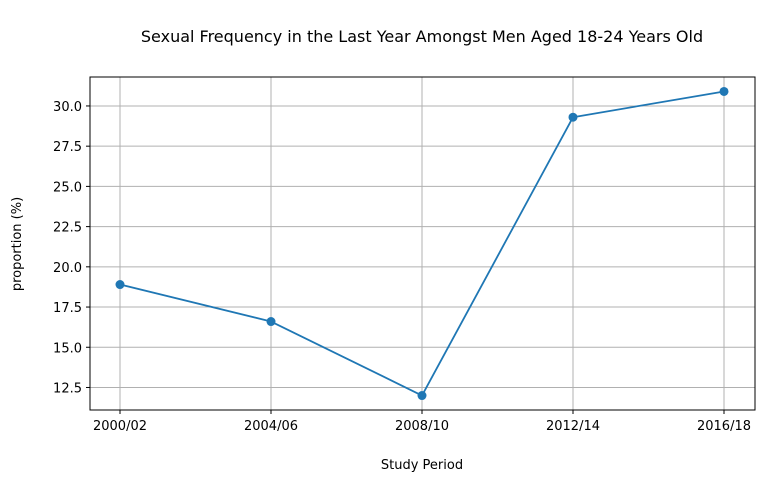 Image resolution: width=783 pixels, height=504 pixels. I want to click on x-axis-label: Study Period, so click(422, 465).